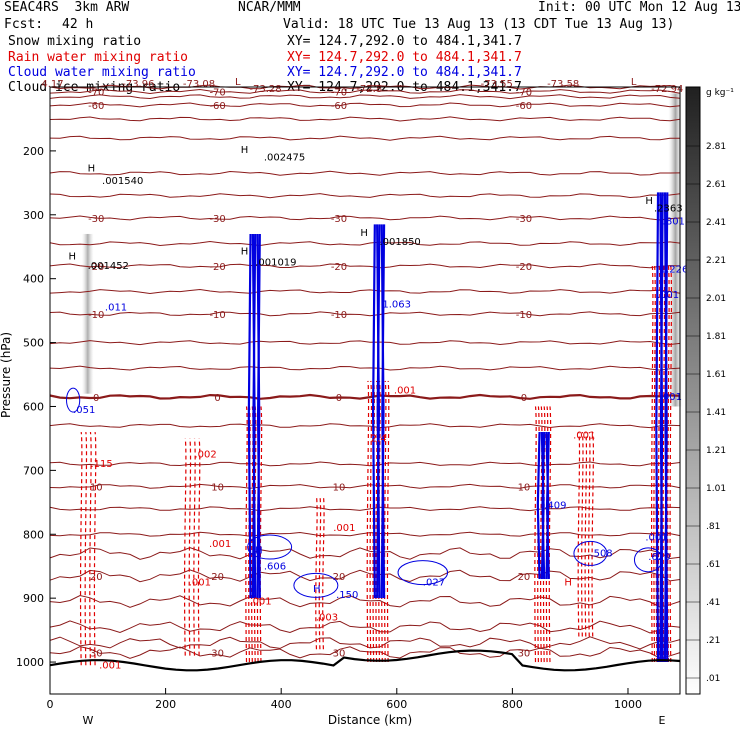 Image resolution: width=740 pixels, height=740 pixels. What do you see at coordinates (122, 181) in the screenshot?
I see `annotation-label: .001540` at bounding box center [122, 181].